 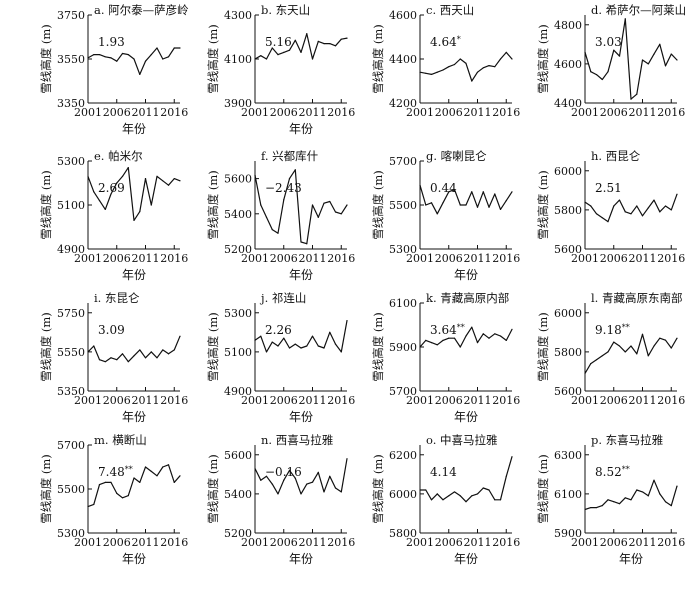 I want to click on y-tick-label: 6000, so click(x=568, y=171).